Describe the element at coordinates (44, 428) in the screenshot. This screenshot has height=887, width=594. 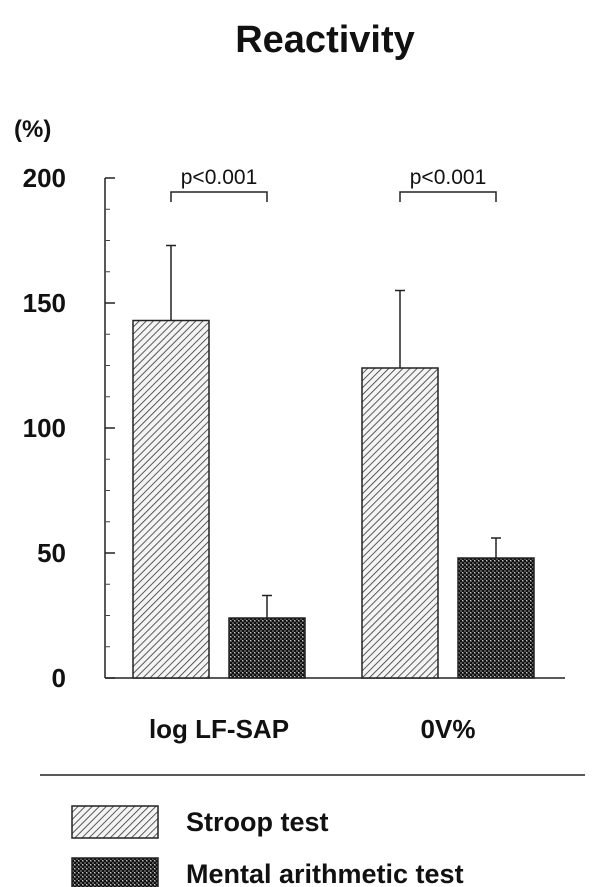
I see `y-tick-label: 100` at that location.